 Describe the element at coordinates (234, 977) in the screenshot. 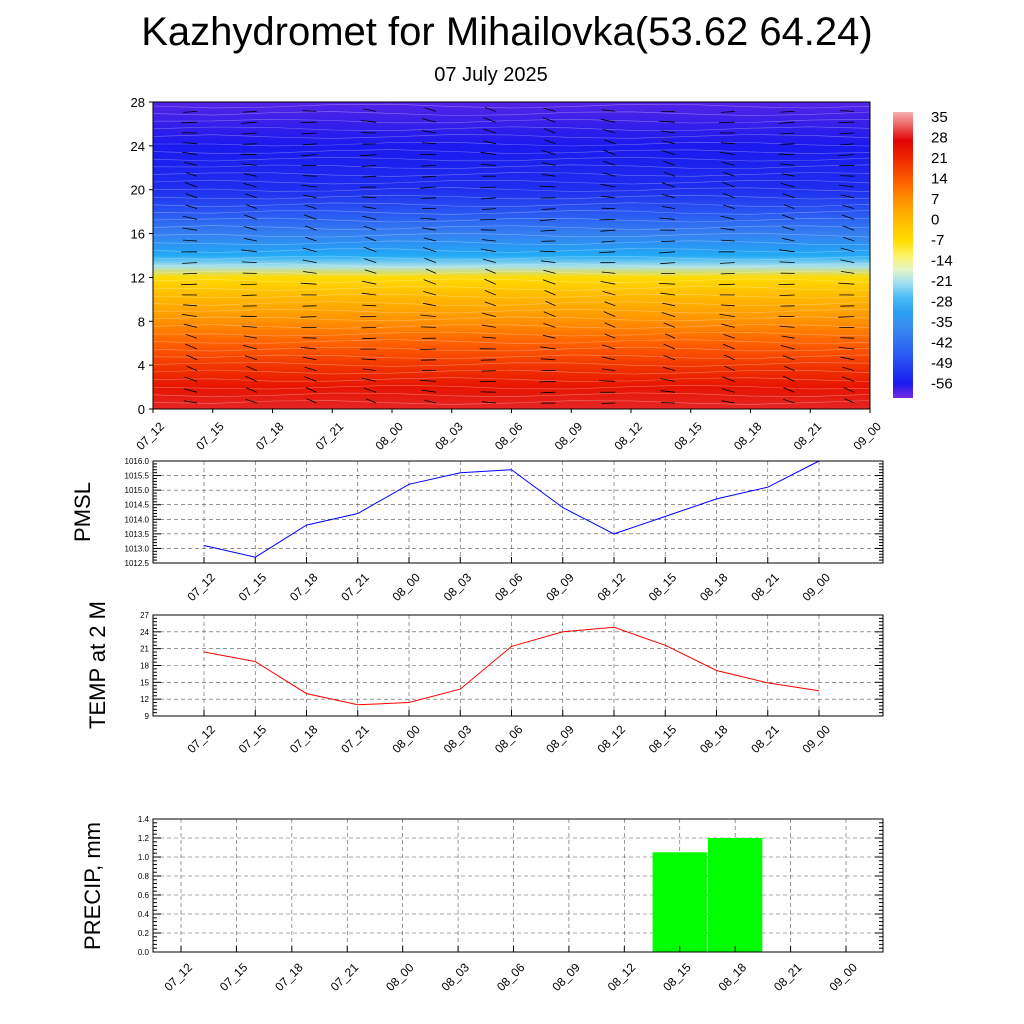

I see `x-tick-label: 07_15` at that location.